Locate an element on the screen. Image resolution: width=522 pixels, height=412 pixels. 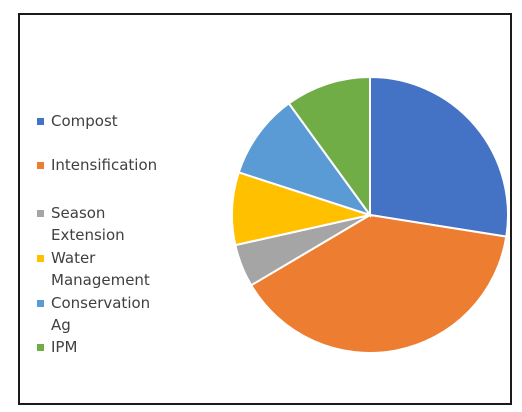
legend-label-intensification: Intensification is located at coordinates (104, 165).